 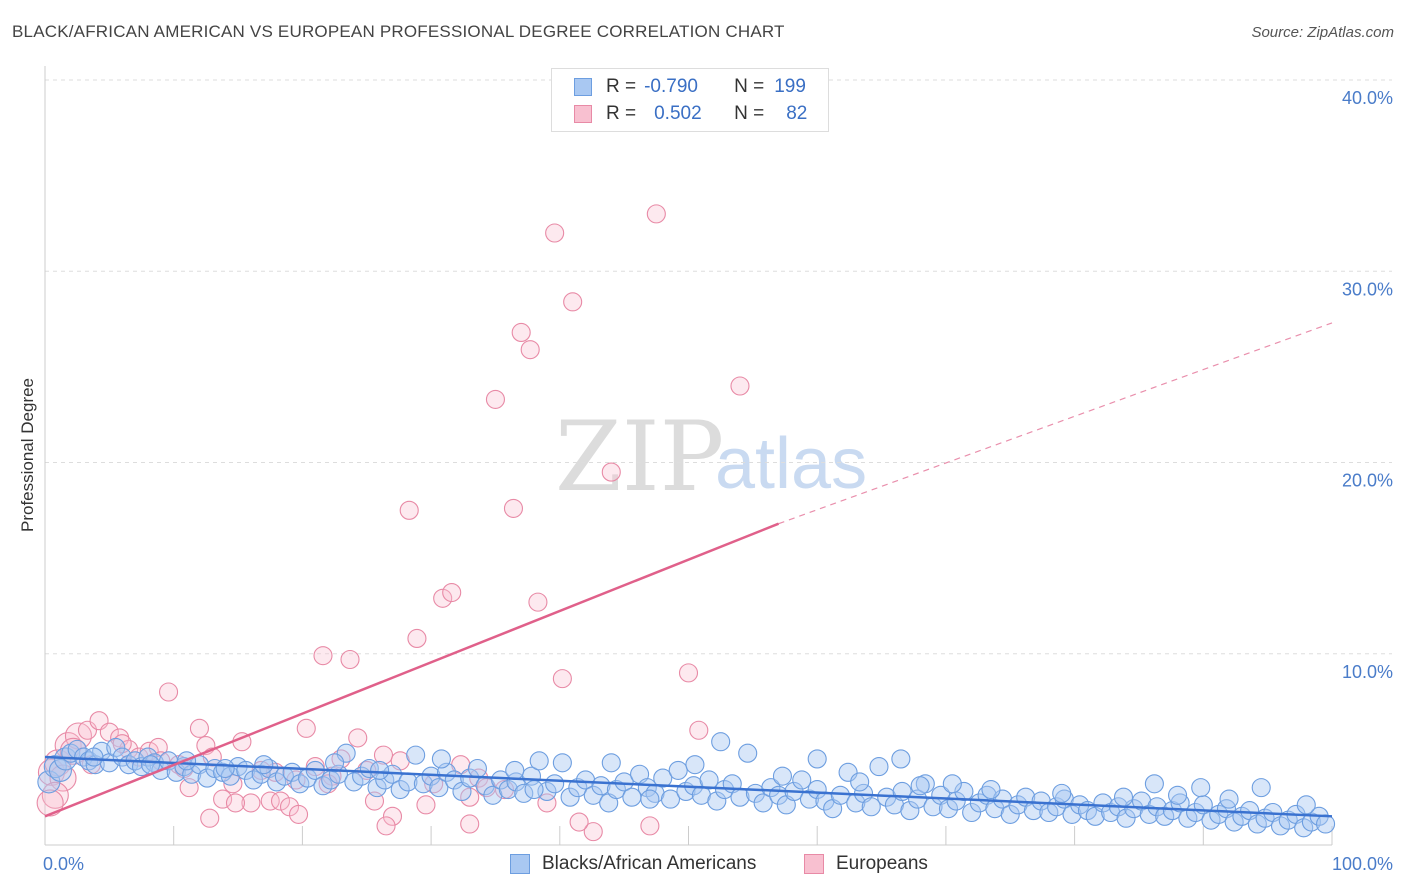 I want to click on blacks-points, so click(x=686, y=785).